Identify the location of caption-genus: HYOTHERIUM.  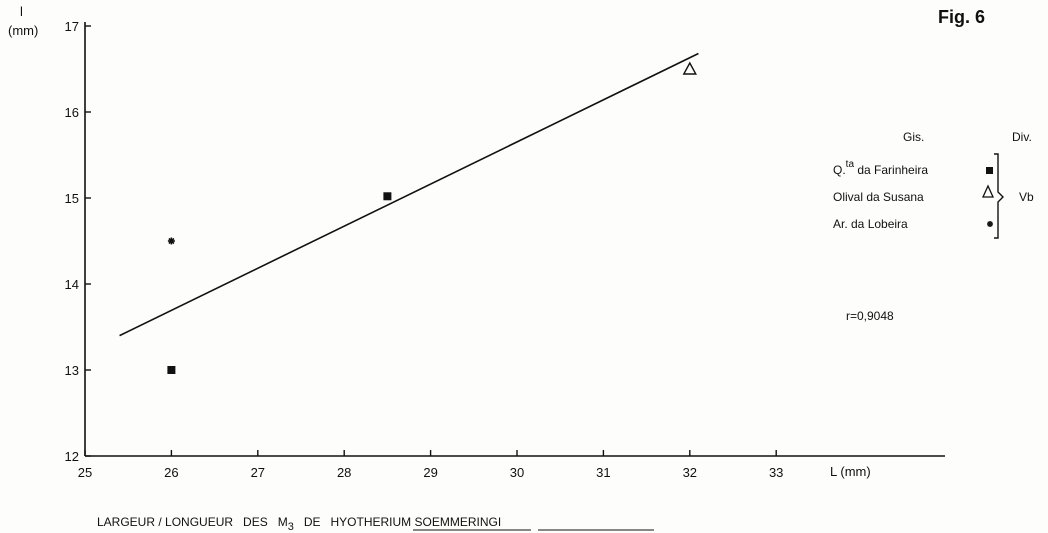
(371, 522).